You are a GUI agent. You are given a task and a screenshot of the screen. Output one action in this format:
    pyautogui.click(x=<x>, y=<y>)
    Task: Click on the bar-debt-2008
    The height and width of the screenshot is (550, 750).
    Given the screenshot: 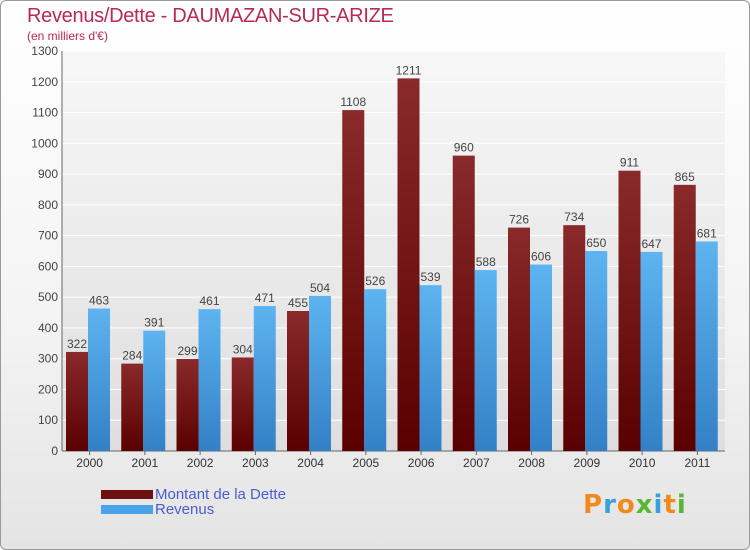 What is the action you would take?
    pyautogui.click(x=519, y=339)
    